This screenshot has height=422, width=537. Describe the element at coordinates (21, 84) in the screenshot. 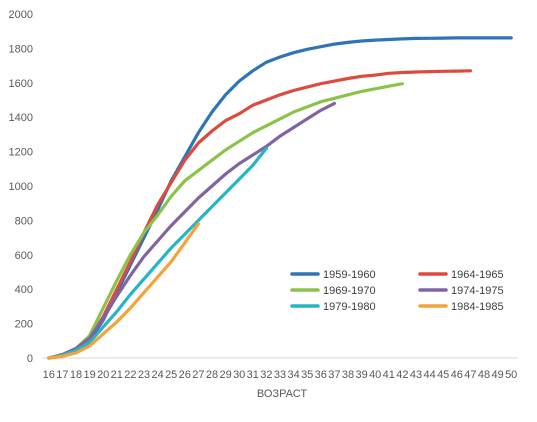

I see `y-tick-label: 1600` at that location.